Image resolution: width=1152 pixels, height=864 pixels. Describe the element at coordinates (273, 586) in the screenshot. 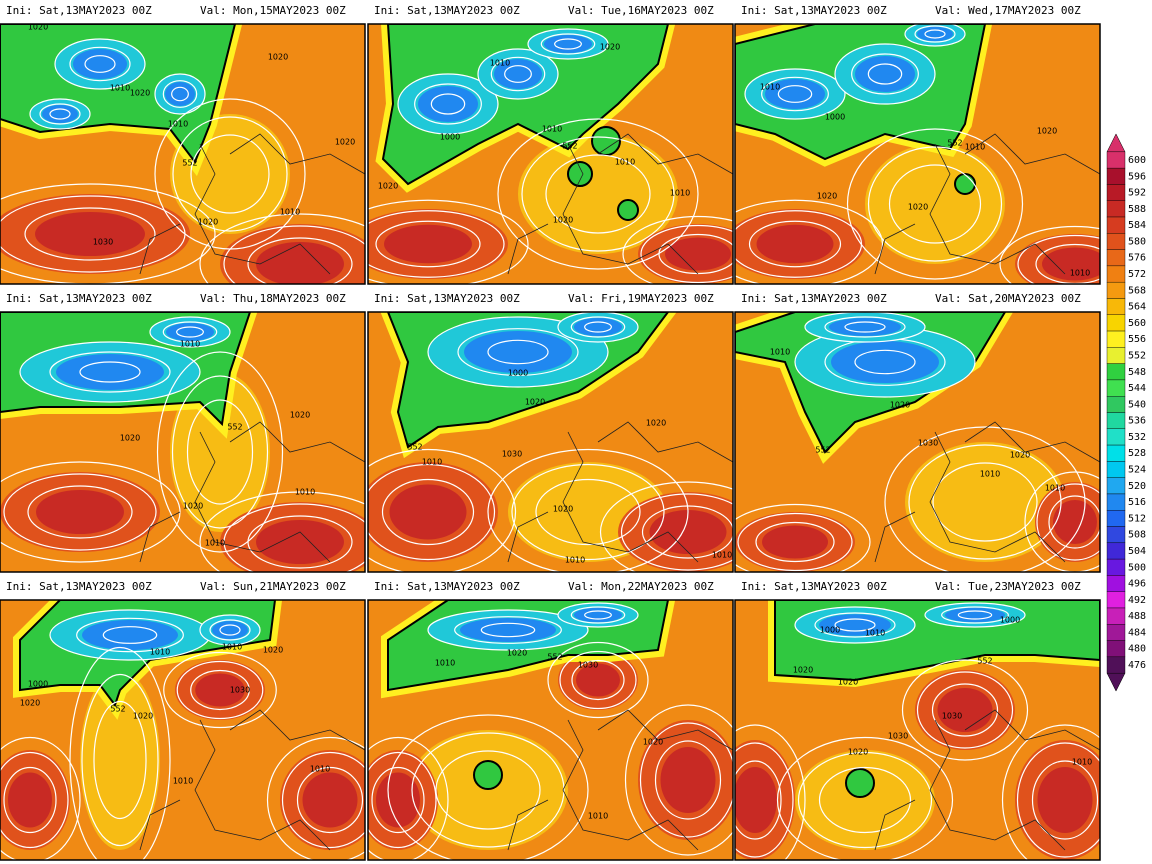

I see `valid-time: Val: Sun,21MAY2023 00Z` at that location.